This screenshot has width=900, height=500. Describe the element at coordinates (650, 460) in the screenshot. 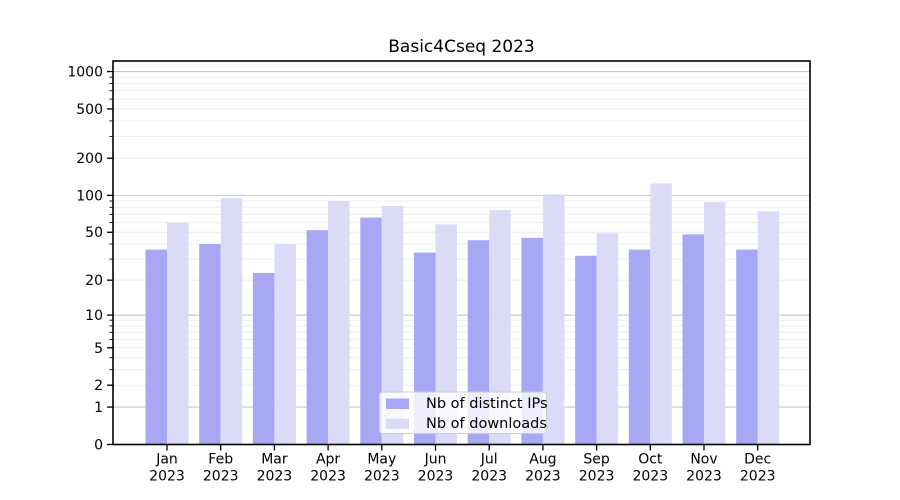

I see `x-tick-label-month: Oct` at that location.